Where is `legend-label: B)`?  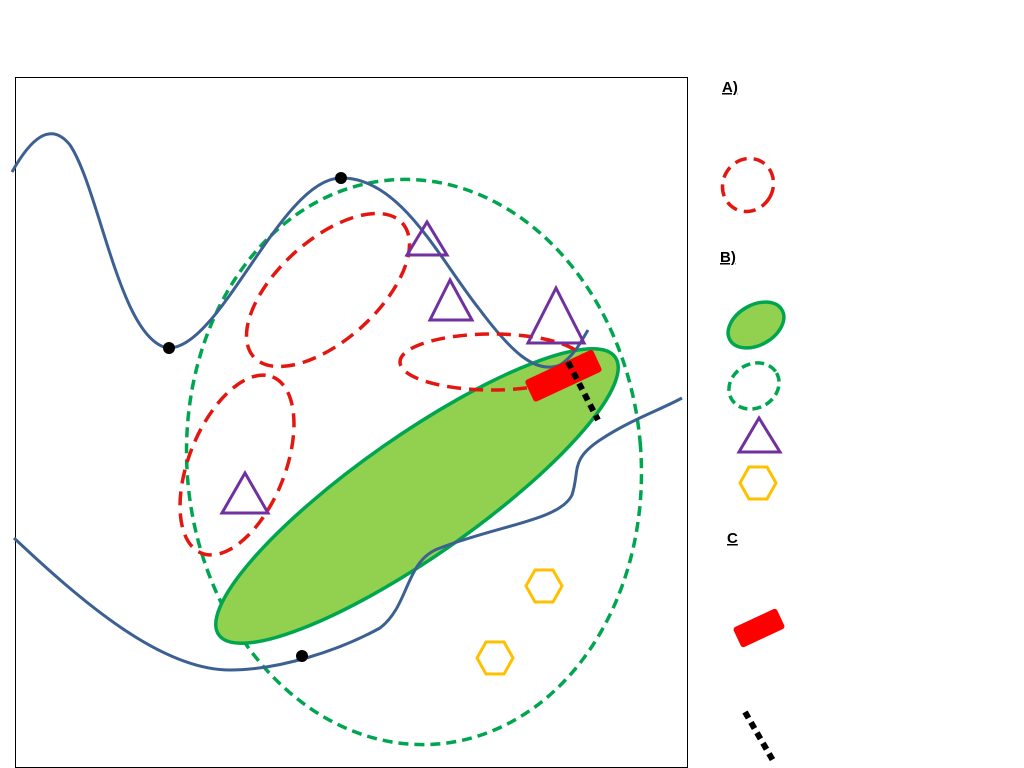 legend-label: B) is located at coordinates (728, 257).